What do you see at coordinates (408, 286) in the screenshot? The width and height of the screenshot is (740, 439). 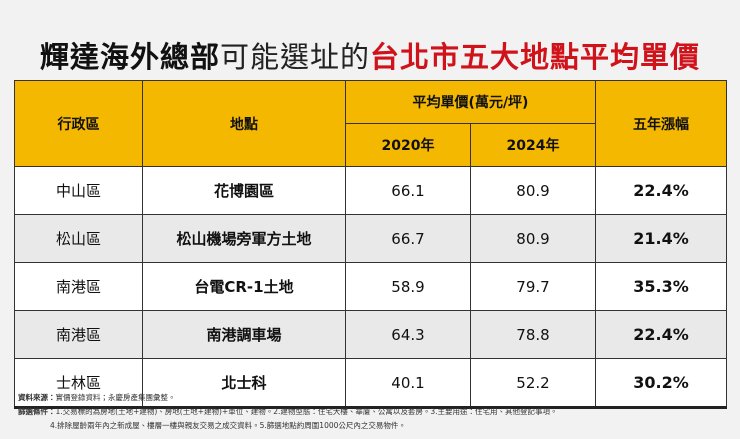 I see `table-cell: 58.9` at bounding box center [408, 286].